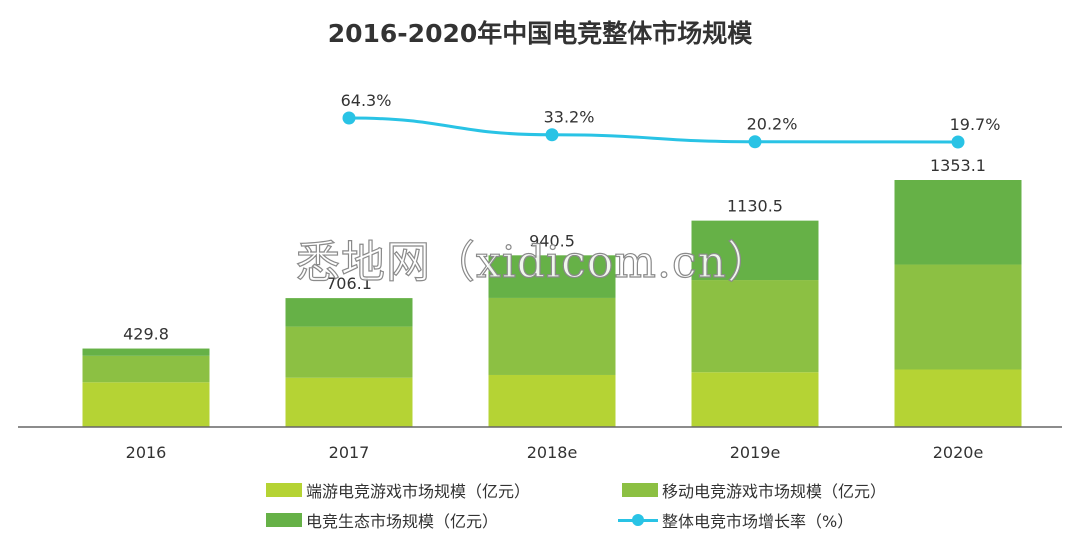 The height and width of the screenshot is (541, 1080). What do you see at coordinates (958, 142) in the screenshot?
I see `growth-point-2020e` at bounding box center [958, 142].